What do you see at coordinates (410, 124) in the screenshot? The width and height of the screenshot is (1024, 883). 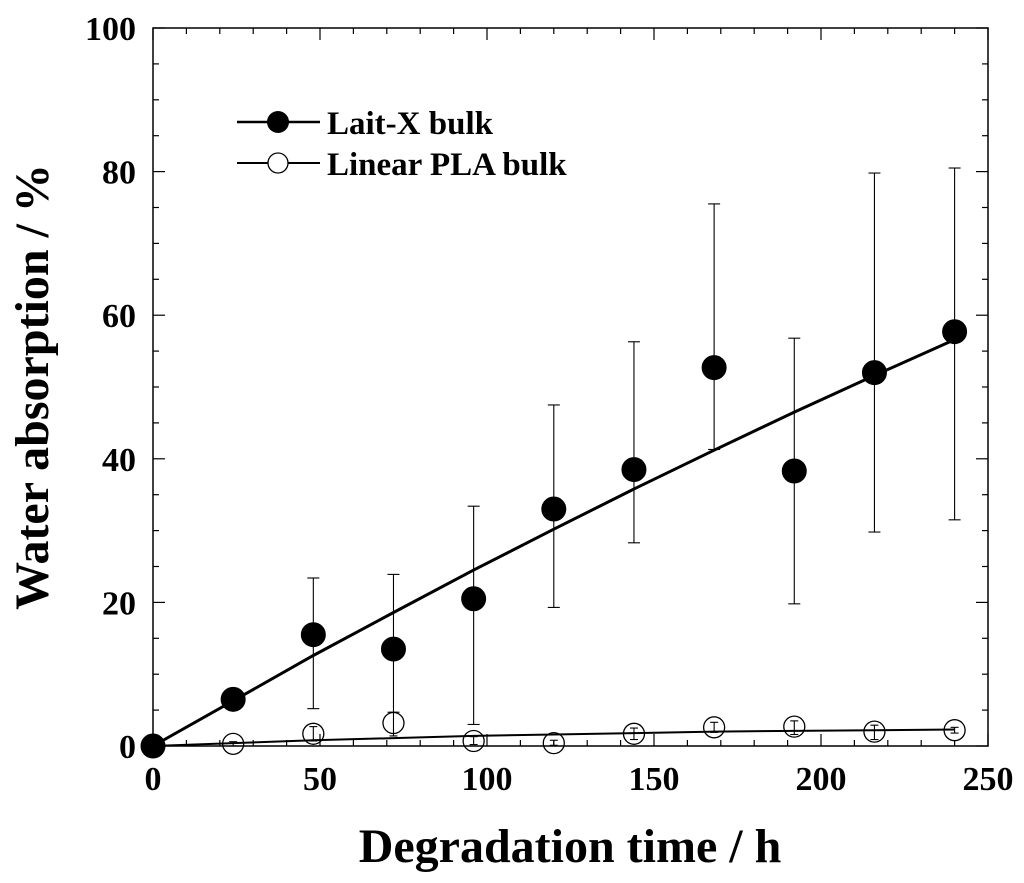 I see `legend-label-lait-x: Lait-X bulk` at bounding box center [410, 124].